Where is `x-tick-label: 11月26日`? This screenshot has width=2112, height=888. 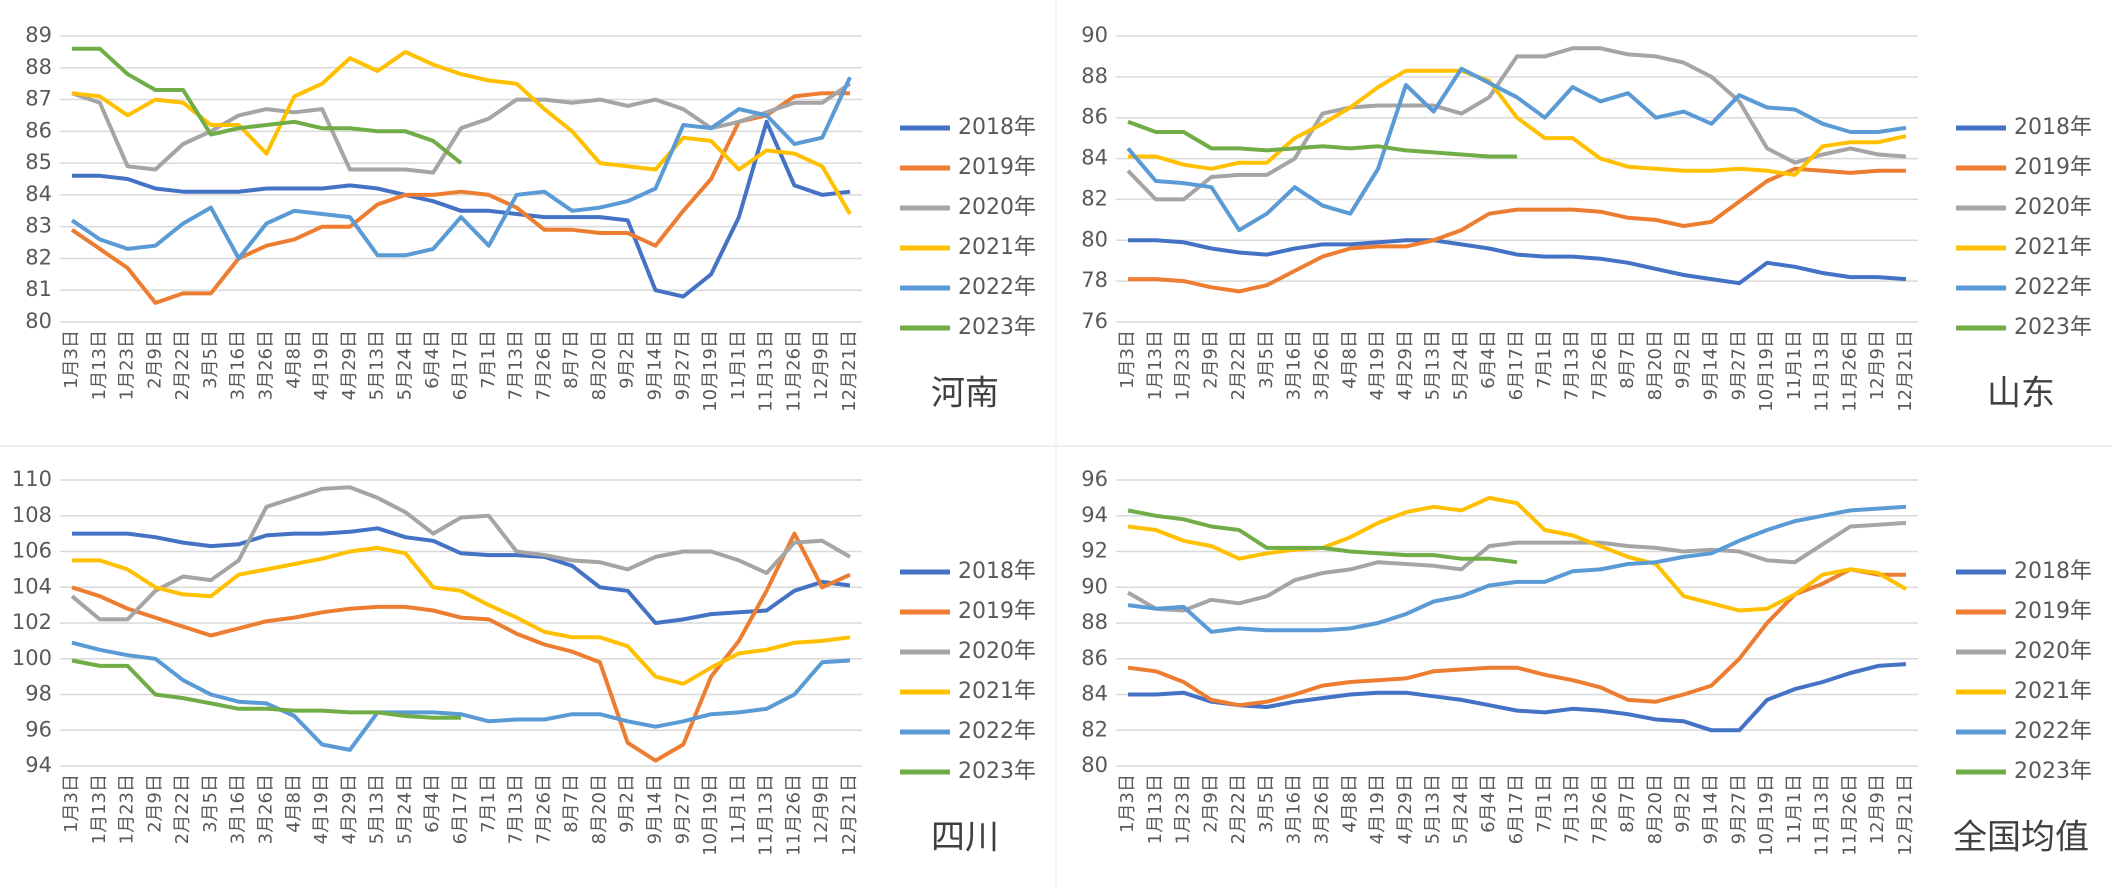 x-tick-label: 11月26日 is located at coordinates (1849, 371).